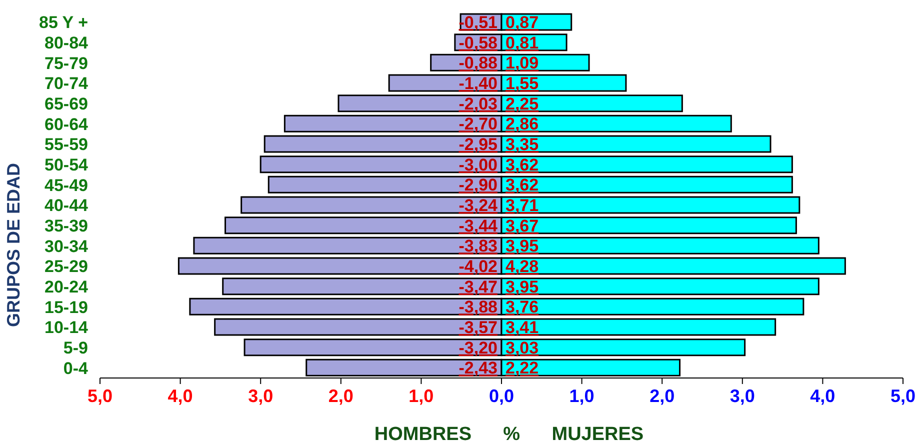 This screenshot has height=448, width=918. Describe the element at coordinates (501, 396) in the screenshot. I see `x-tick-label: 0,0` at that location.